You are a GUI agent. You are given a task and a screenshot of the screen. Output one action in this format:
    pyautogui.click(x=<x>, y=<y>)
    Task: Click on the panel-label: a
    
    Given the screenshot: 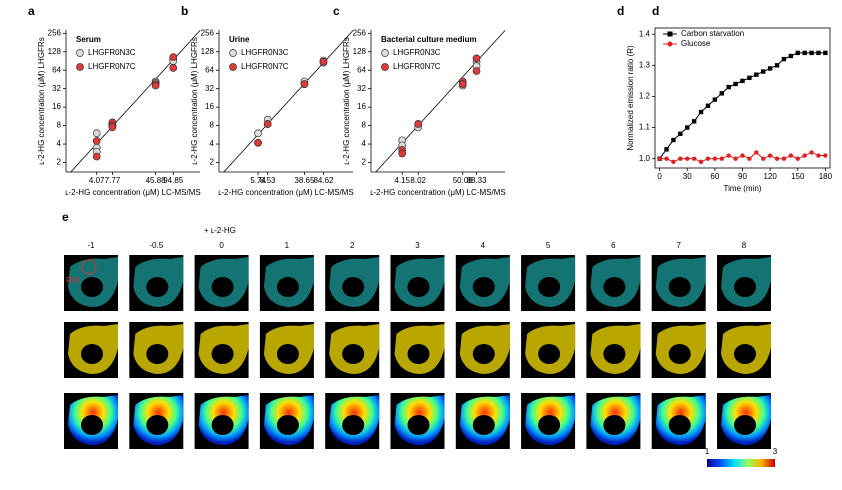 What is the action you would take?
    pyautogui.click(x=31, y=11)
    